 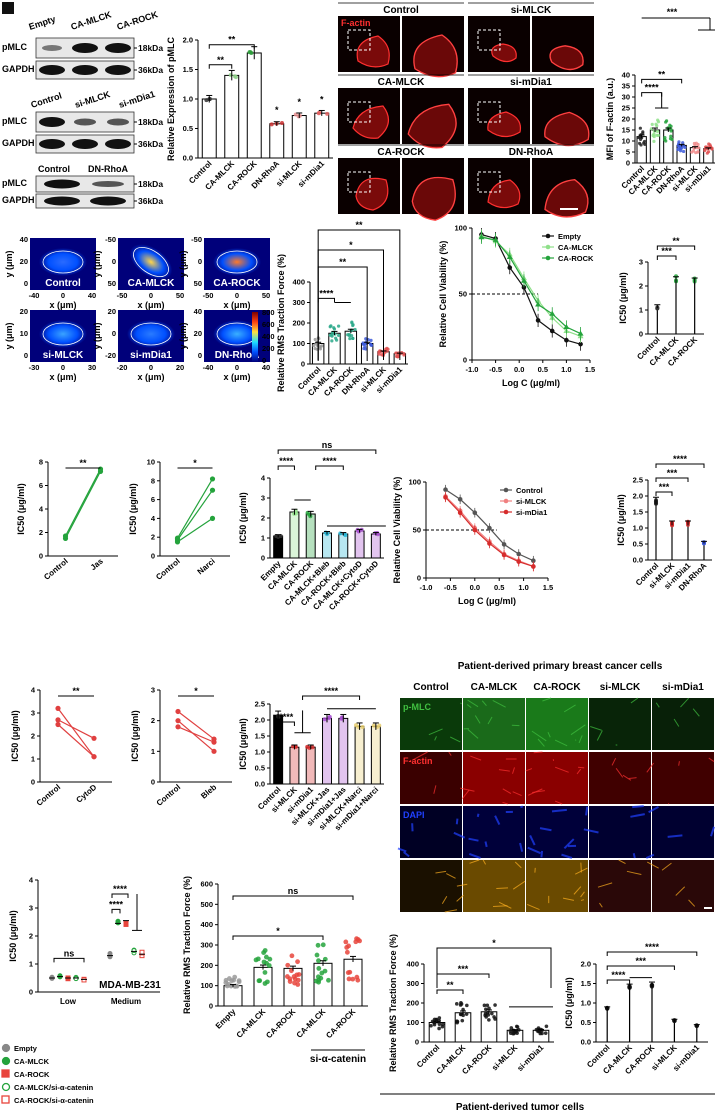 What do you see at coordinates (426, 587) in the screenshot?
I see `x-tick-label: -1.0` at bounding box center [426, 587].